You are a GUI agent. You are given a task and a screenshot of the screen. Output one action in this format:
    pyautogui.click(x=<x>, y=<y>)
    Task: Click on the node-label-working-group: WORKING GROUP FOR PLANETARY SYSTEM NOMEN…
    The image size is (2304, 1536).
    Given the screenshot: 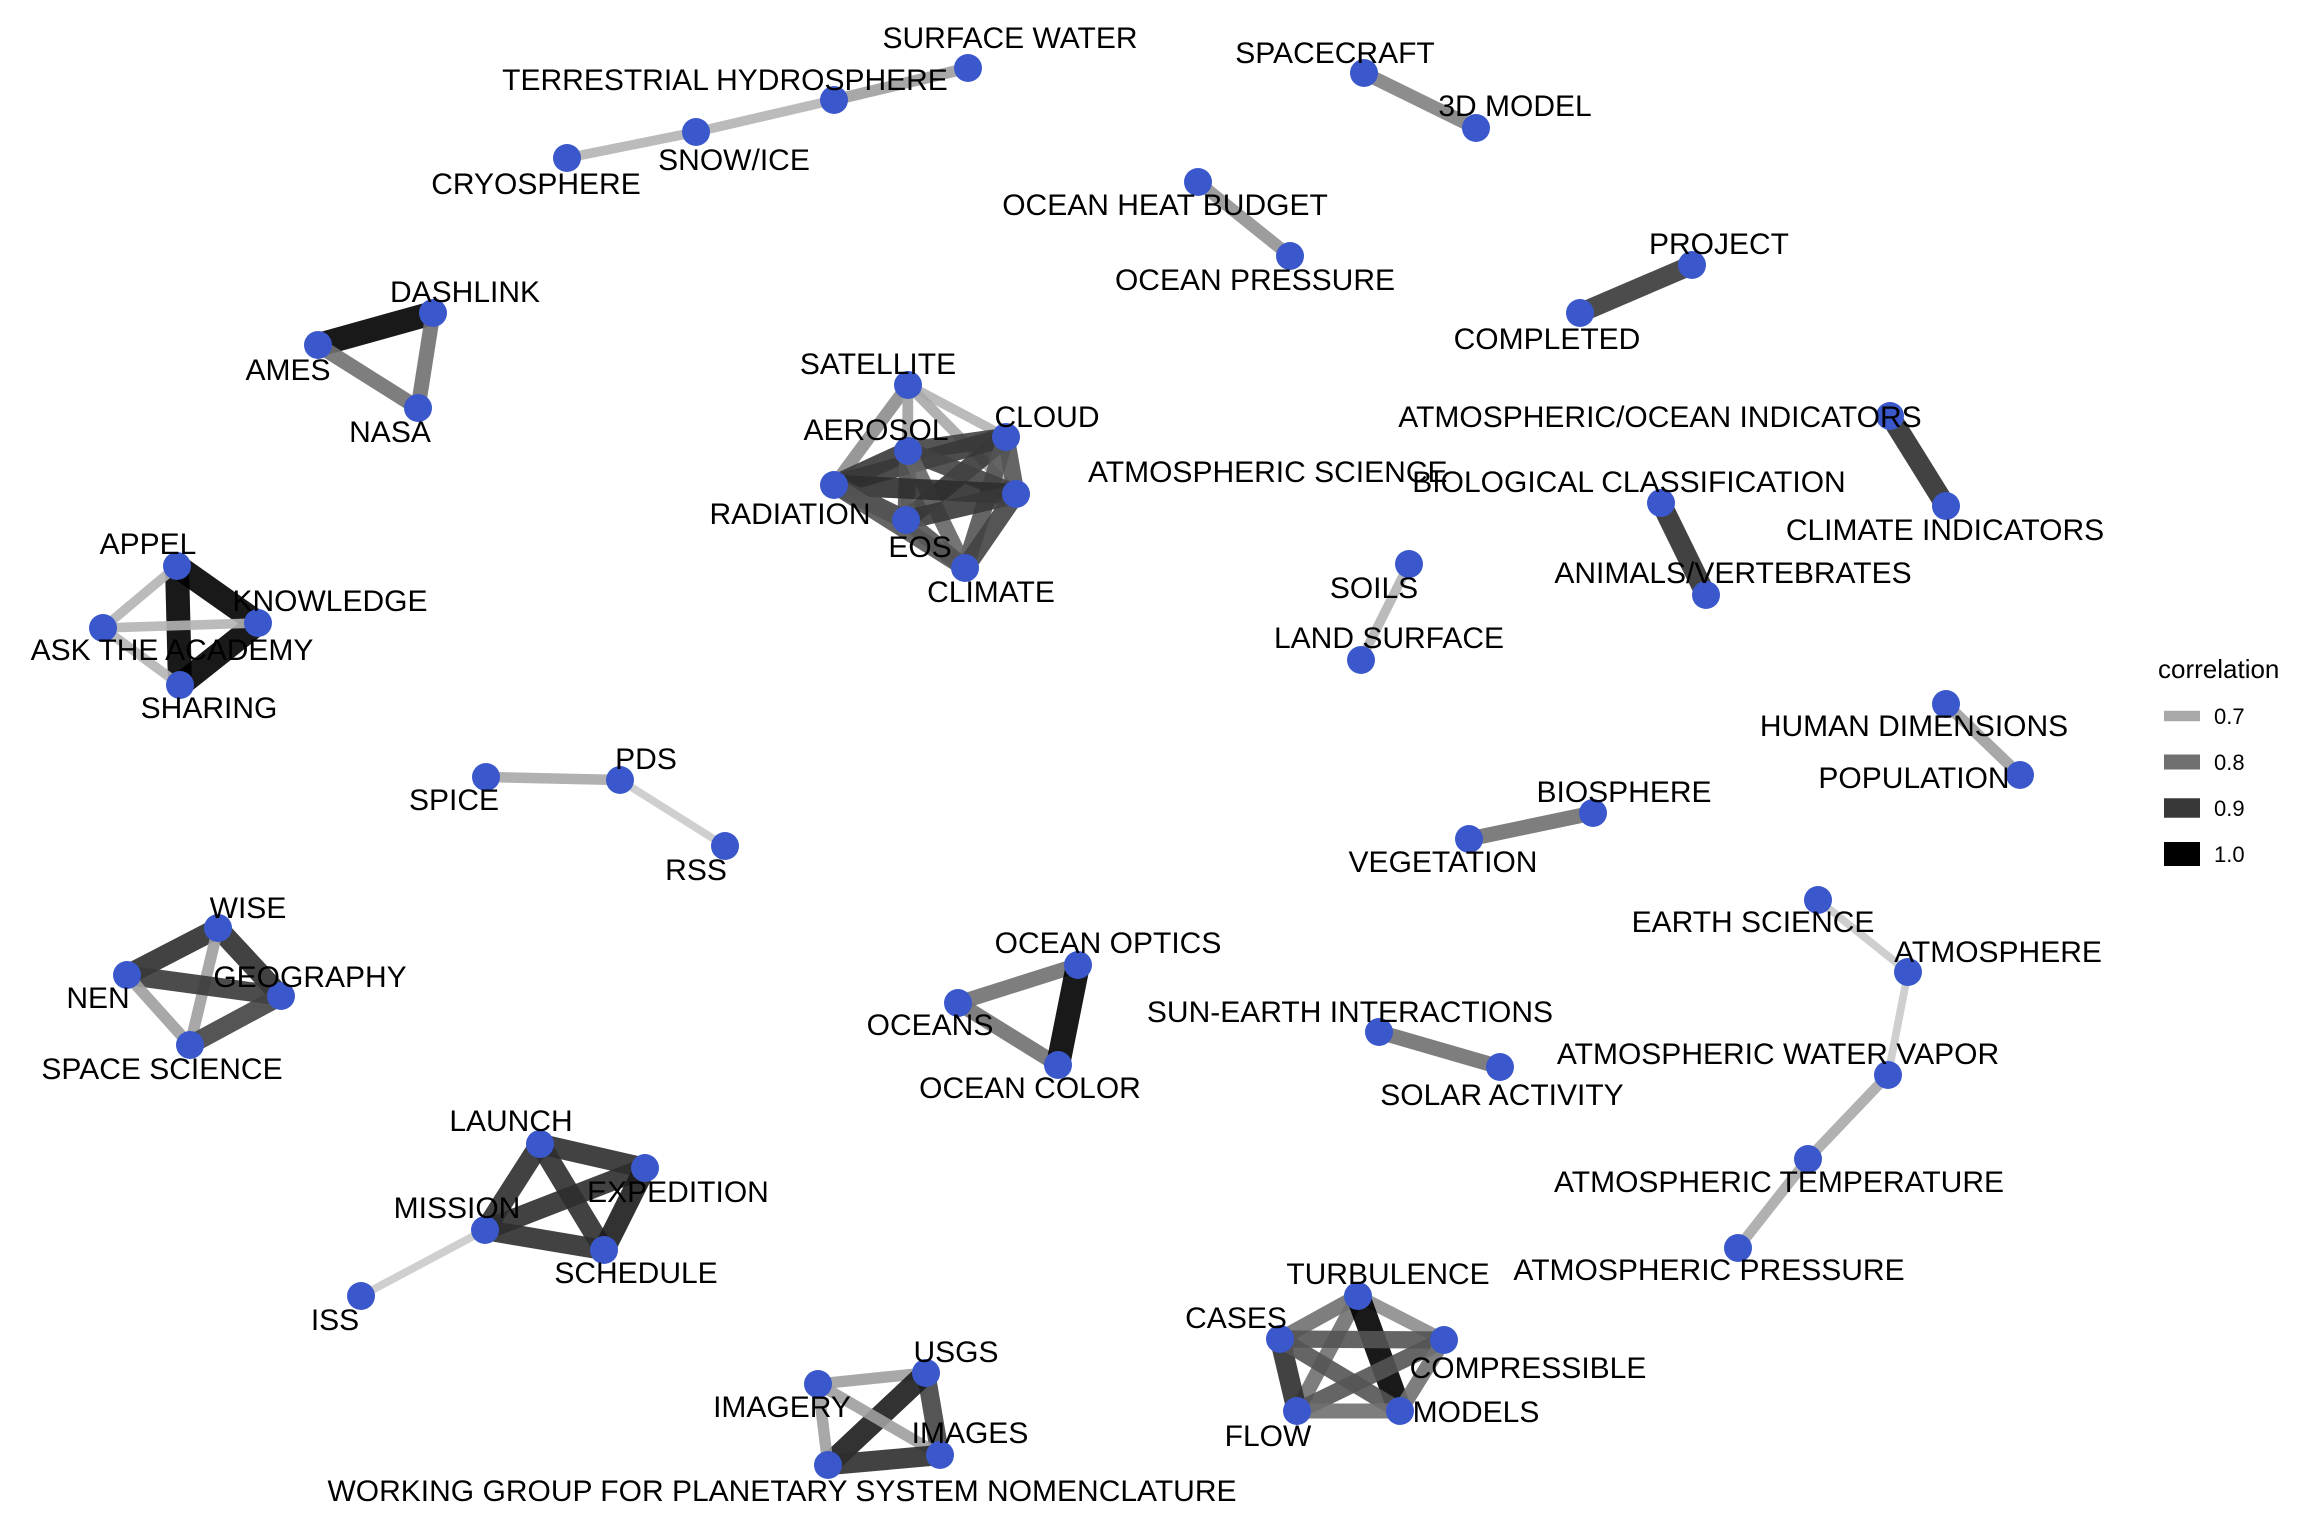 What is the action you would take?
    pyautogui.click(x=781, y=1491)
    